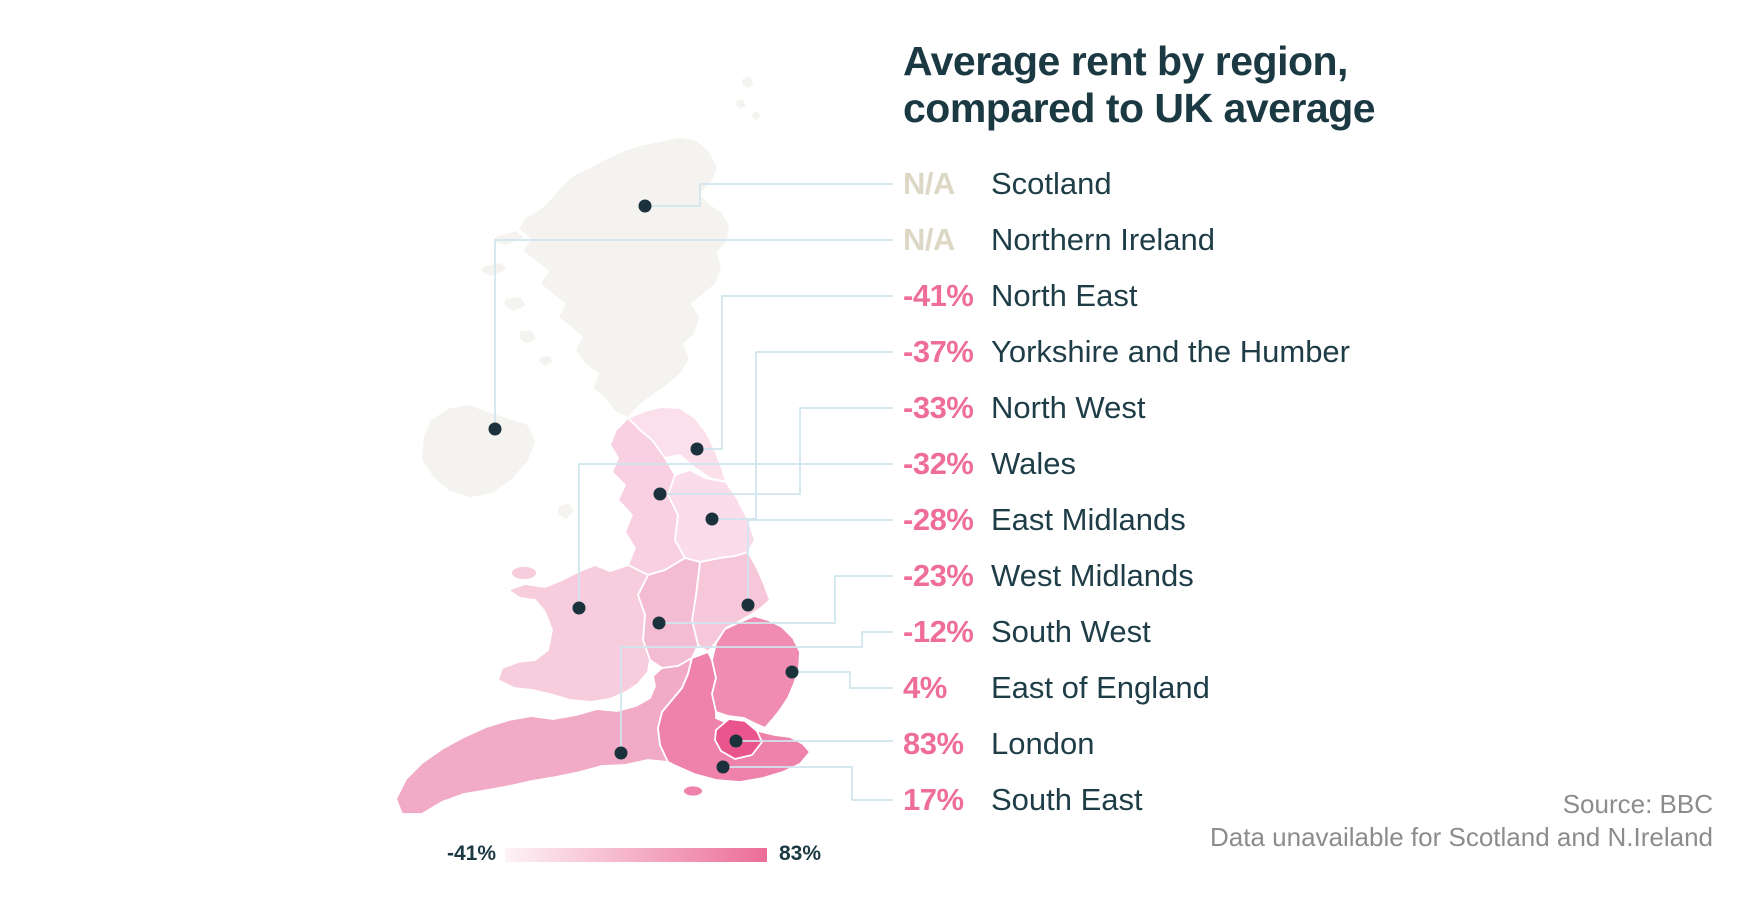  Describe the element at coordinates (1092, 575) in the screenshot. I see `label-west-midlands: West Midlands` at that location.